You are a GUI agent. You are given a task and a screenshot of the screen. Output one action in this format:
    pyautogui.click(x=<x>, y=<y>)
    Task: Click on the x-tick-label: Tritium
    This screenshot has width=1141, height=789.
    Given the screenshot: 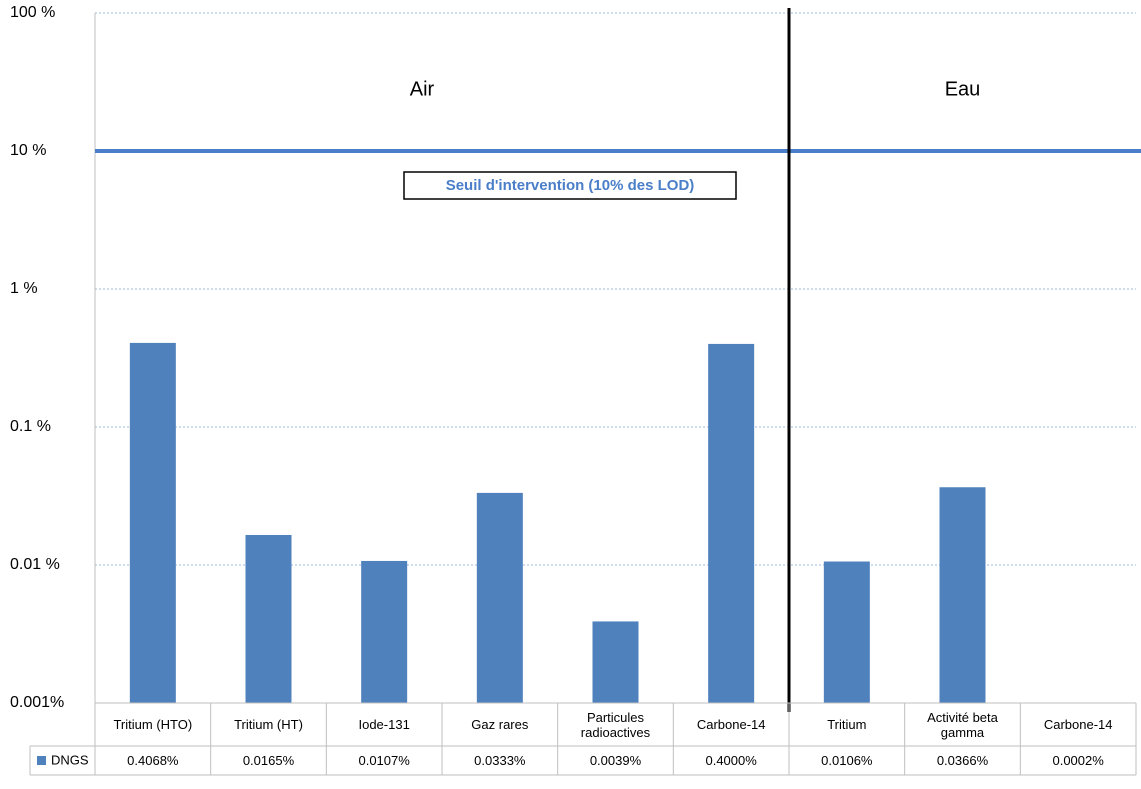 What is the action you would take?
    pyautogui.click(x=847, y=724)
    